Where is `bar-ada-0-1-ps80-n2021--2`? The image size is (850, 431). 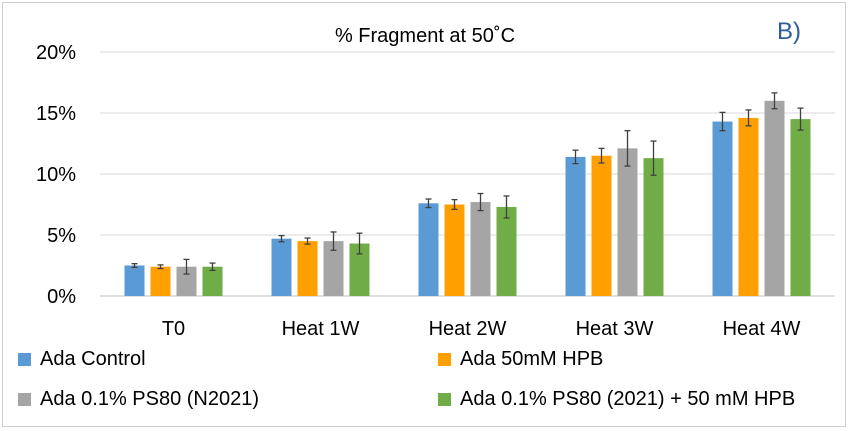
bar-ada-0-1-ps80-n2021--2 is located at coordinates (480, 249).